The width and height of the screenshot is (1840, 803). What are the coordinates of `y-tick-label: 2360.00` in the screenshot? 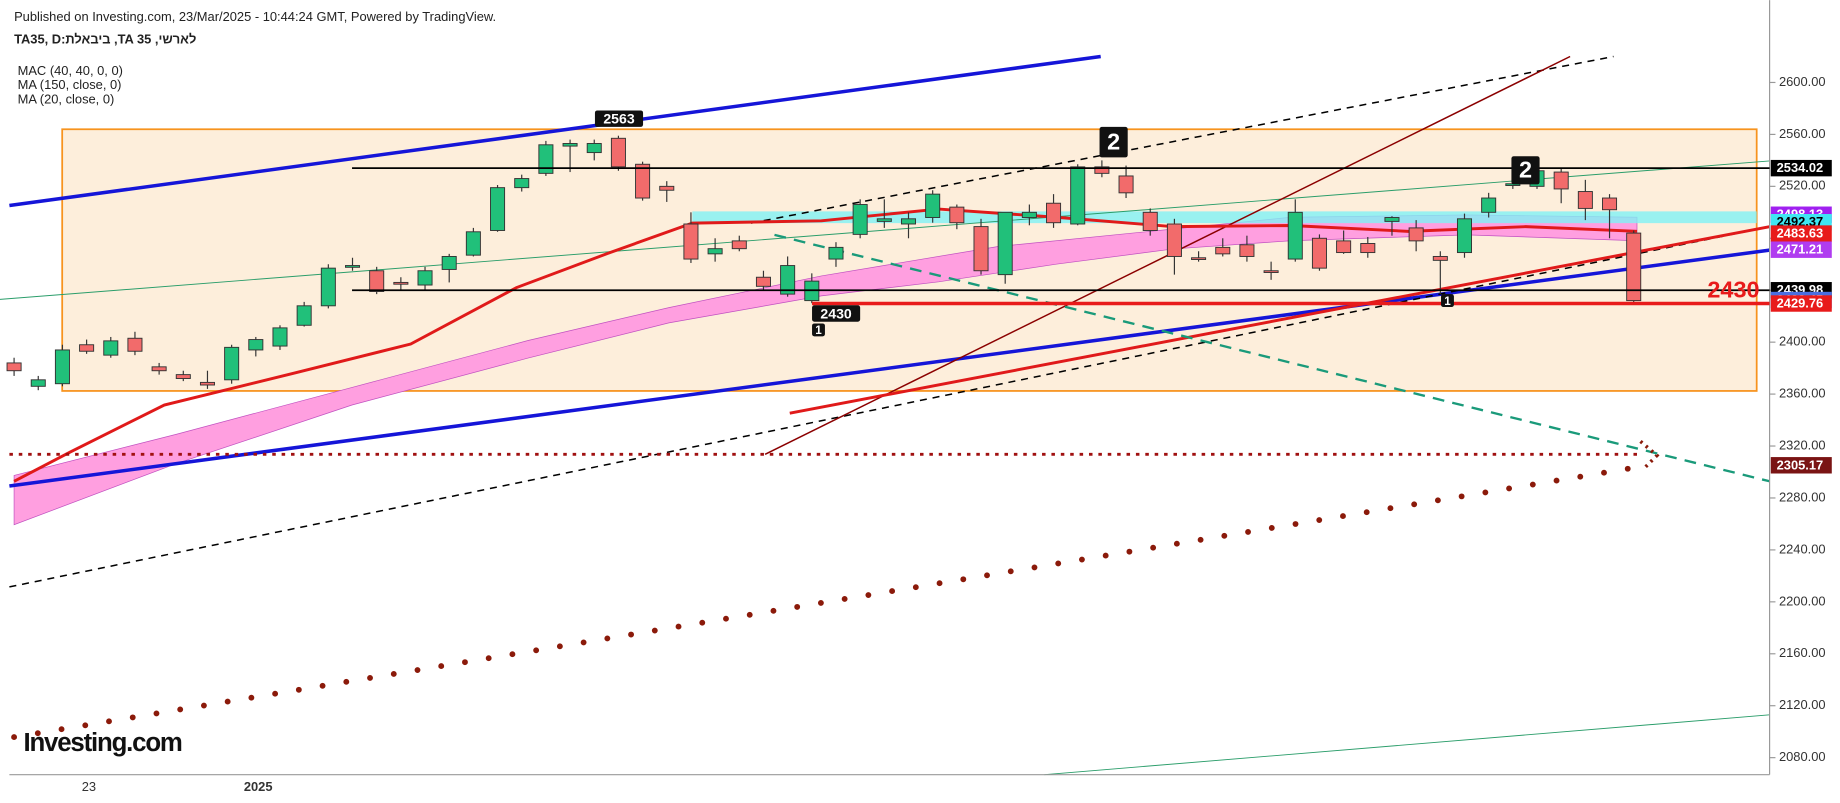 It's located at (1802, 393).